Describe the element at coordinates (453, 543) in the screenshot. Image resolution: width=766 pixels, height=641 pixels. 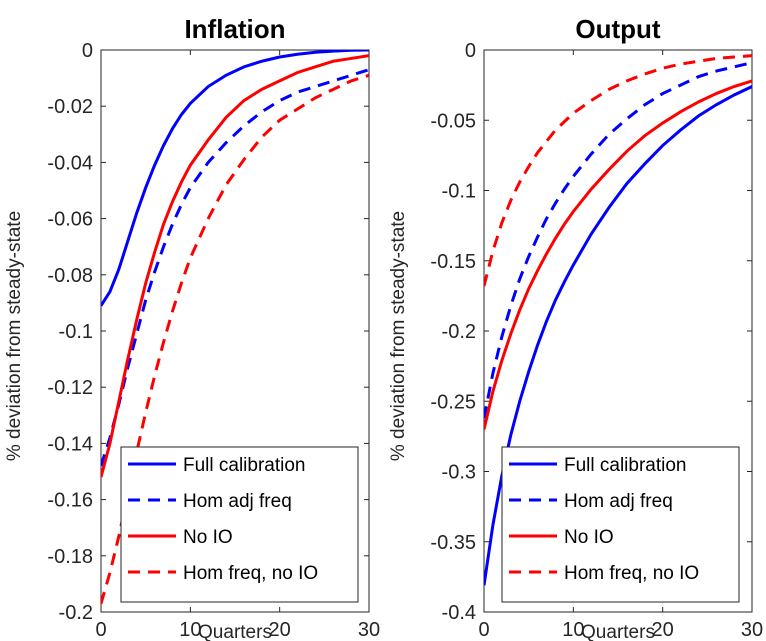
I see `y-tick-label: -0.35` at that location.